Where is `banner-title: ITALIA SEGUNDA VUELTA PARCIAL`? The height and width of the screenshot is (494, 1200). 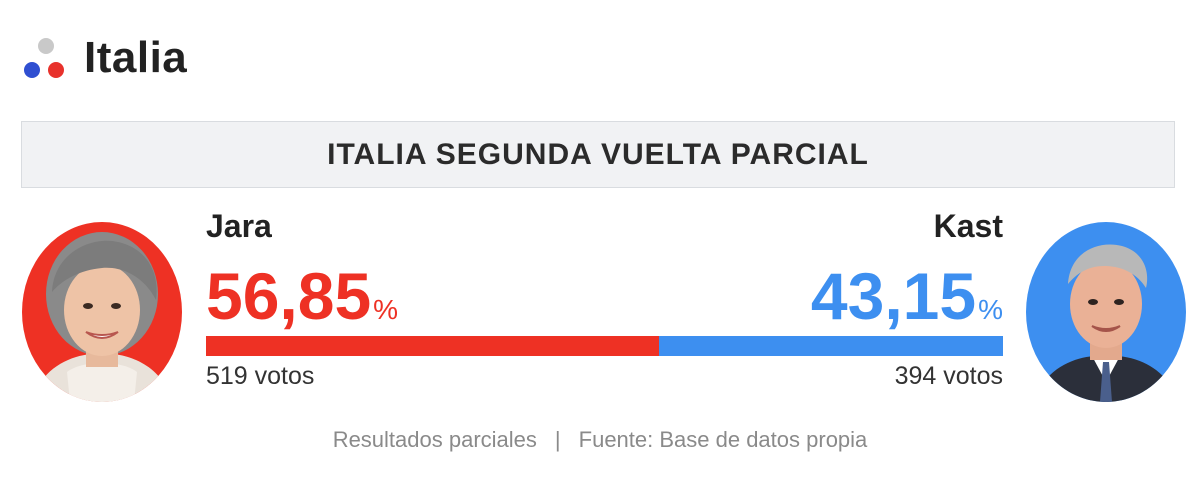
banner-title: ITALIA SEGUNDA VUELTA PARCIAL is located at coordinates (598, 154).